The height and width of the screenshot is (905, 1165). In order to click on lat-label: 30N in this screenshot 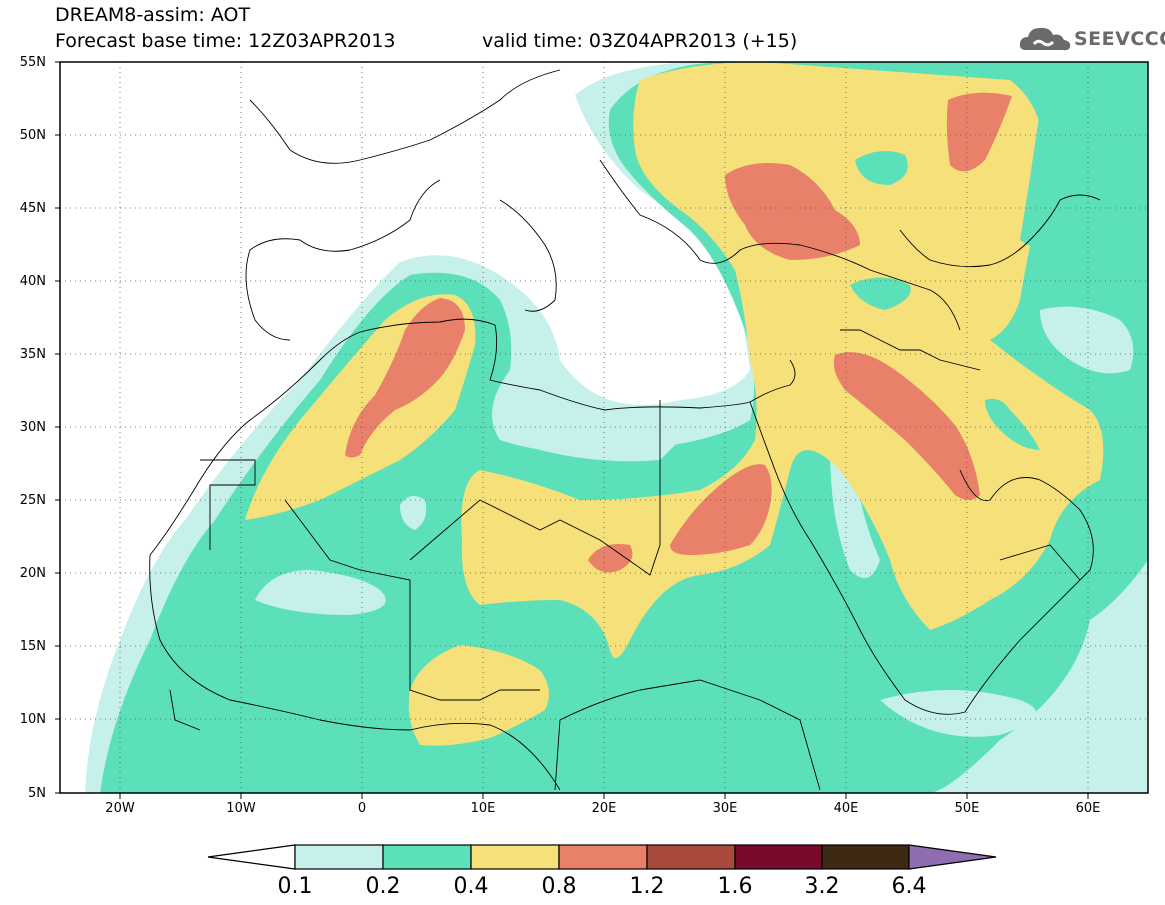, I will do `click(33, 427)`.